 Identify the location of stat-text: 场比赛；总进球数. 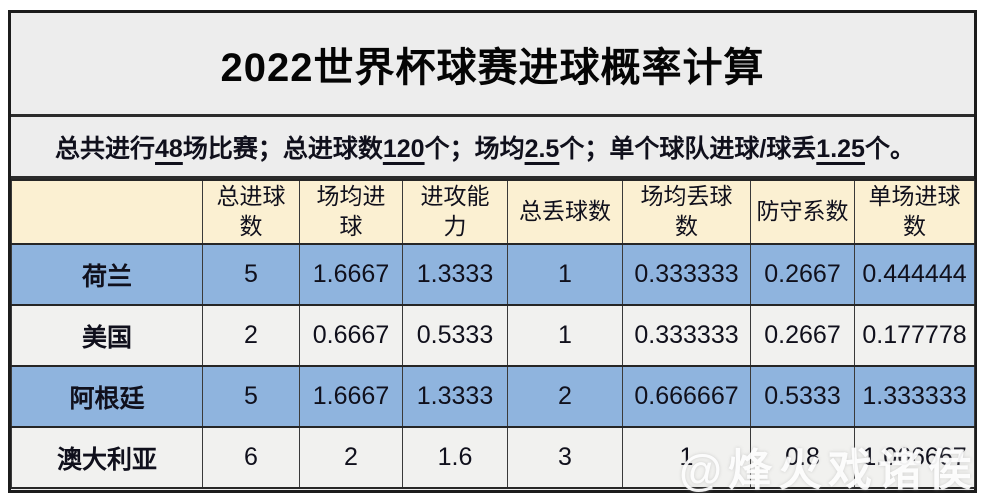
(282, 148).